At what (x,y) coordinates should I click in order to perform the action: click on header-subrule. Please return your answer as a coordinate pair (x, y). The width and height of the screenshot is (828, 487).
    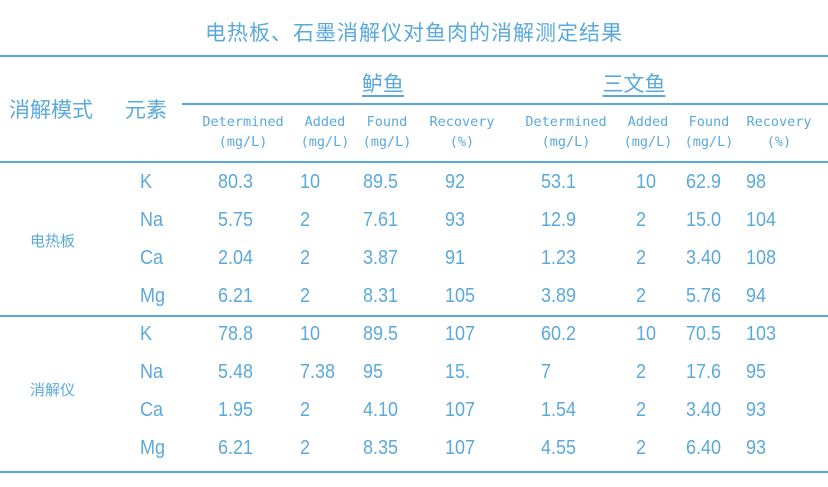
    Looking at the image, I should click on (505, 104).